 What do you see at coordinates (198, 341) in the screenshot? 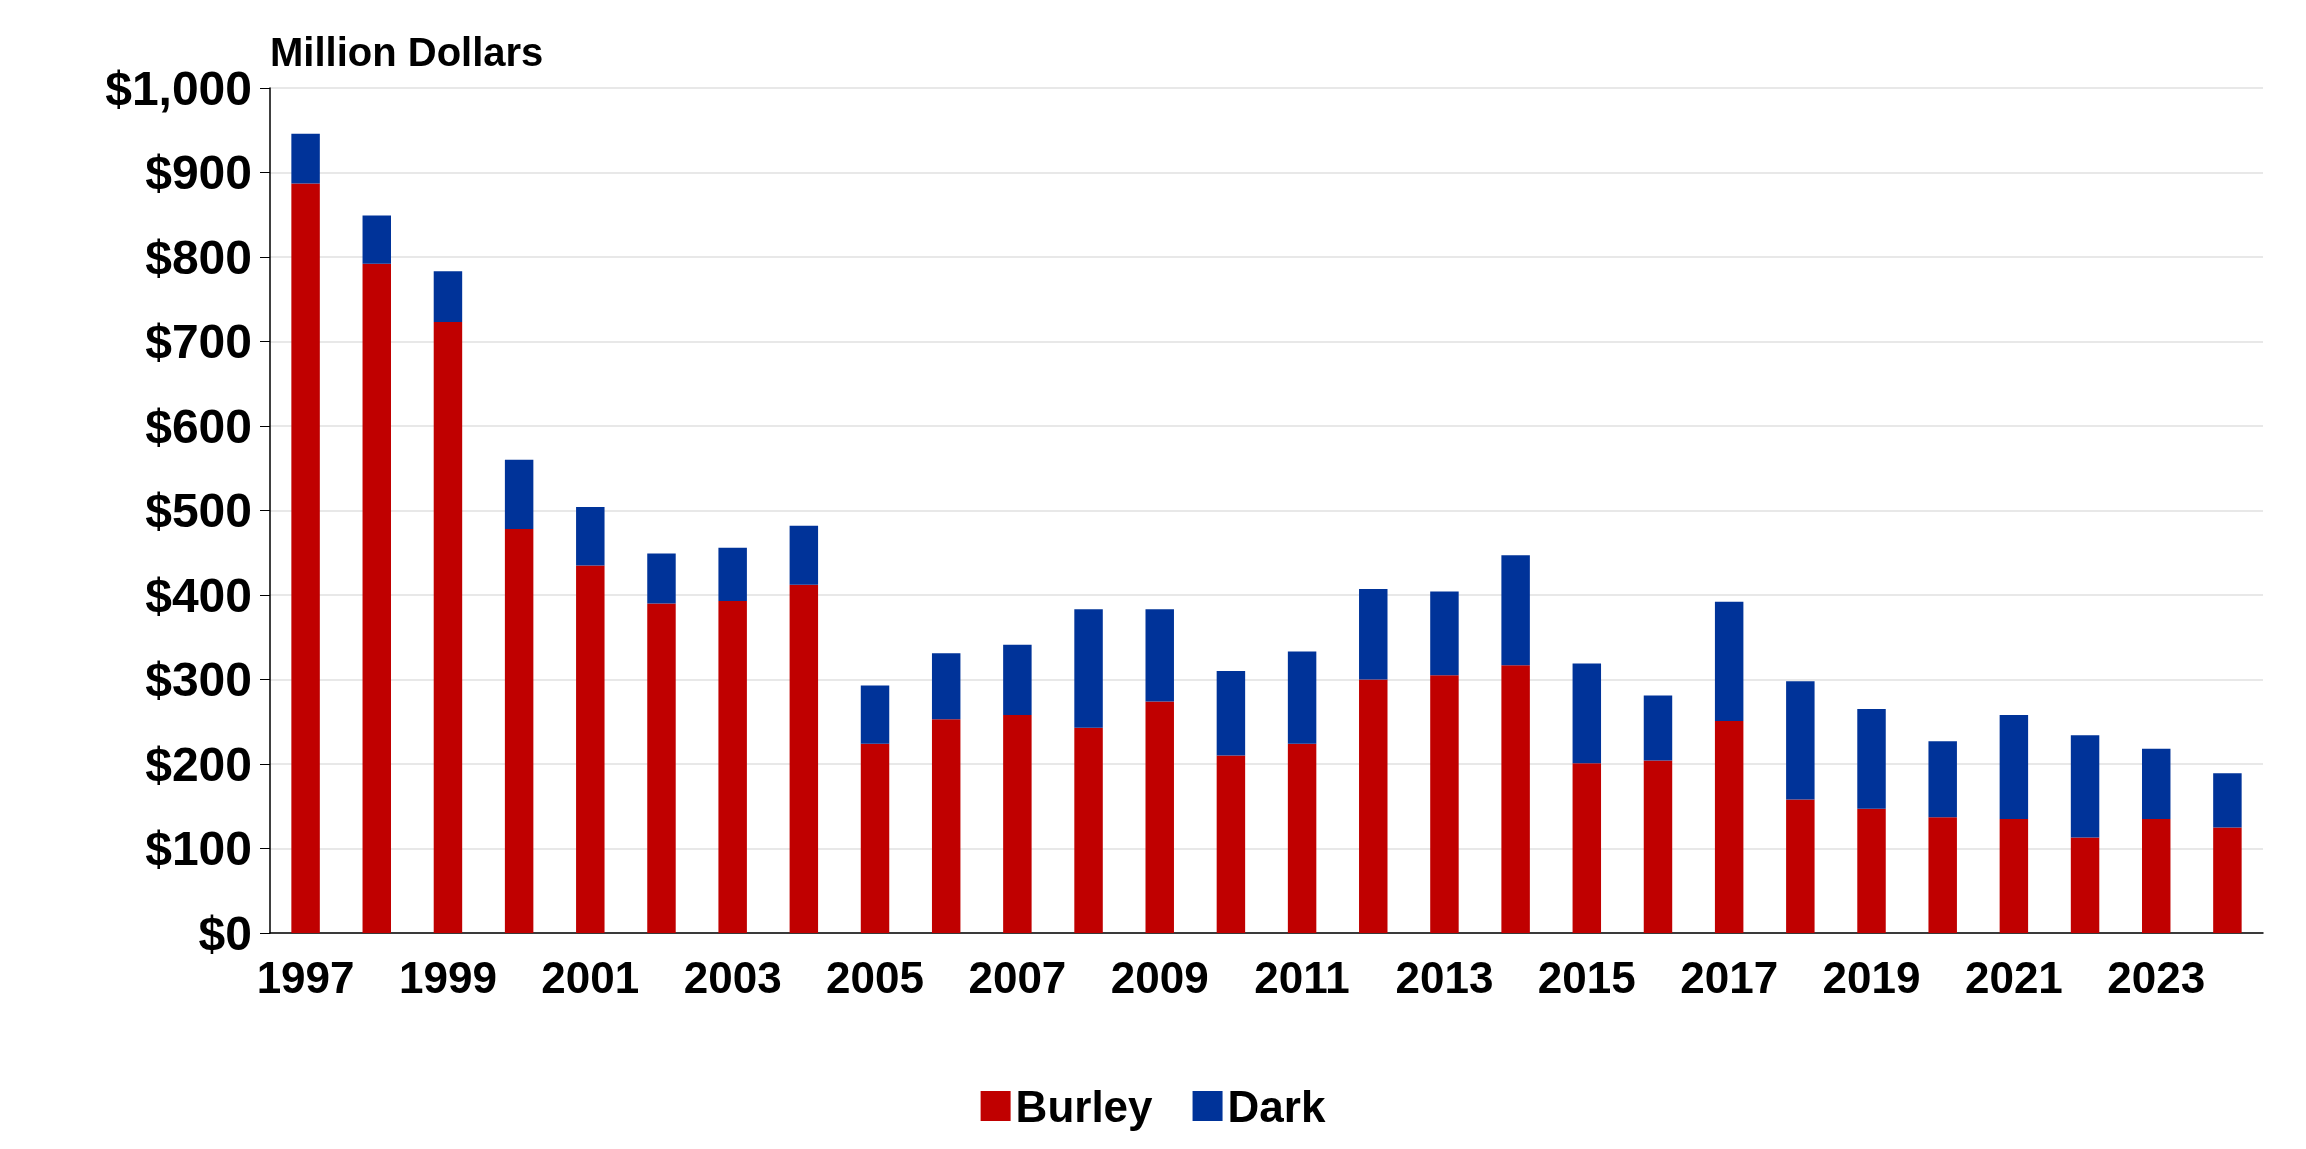
I see `y-tick-label: $700` at bounding box center [198, 341].